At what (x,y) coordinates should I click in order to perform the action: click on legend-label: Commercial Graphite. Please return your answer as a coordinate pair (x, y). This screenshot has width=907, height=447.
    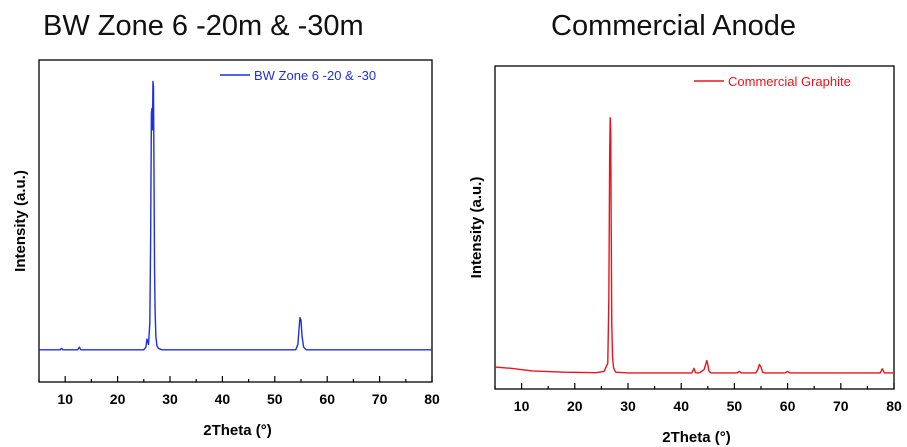
    Looking at the image, I should click on (789, 81).